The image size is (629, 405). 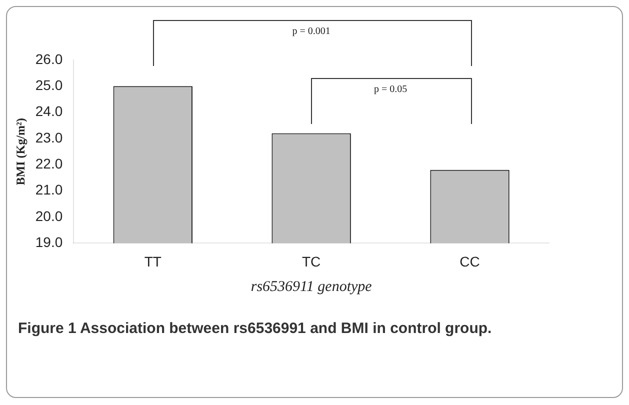 What do you see at coordinates (391, 89) in the screenshot?
I see `annotation: p = 0.05` at bounding box center [391, 89].